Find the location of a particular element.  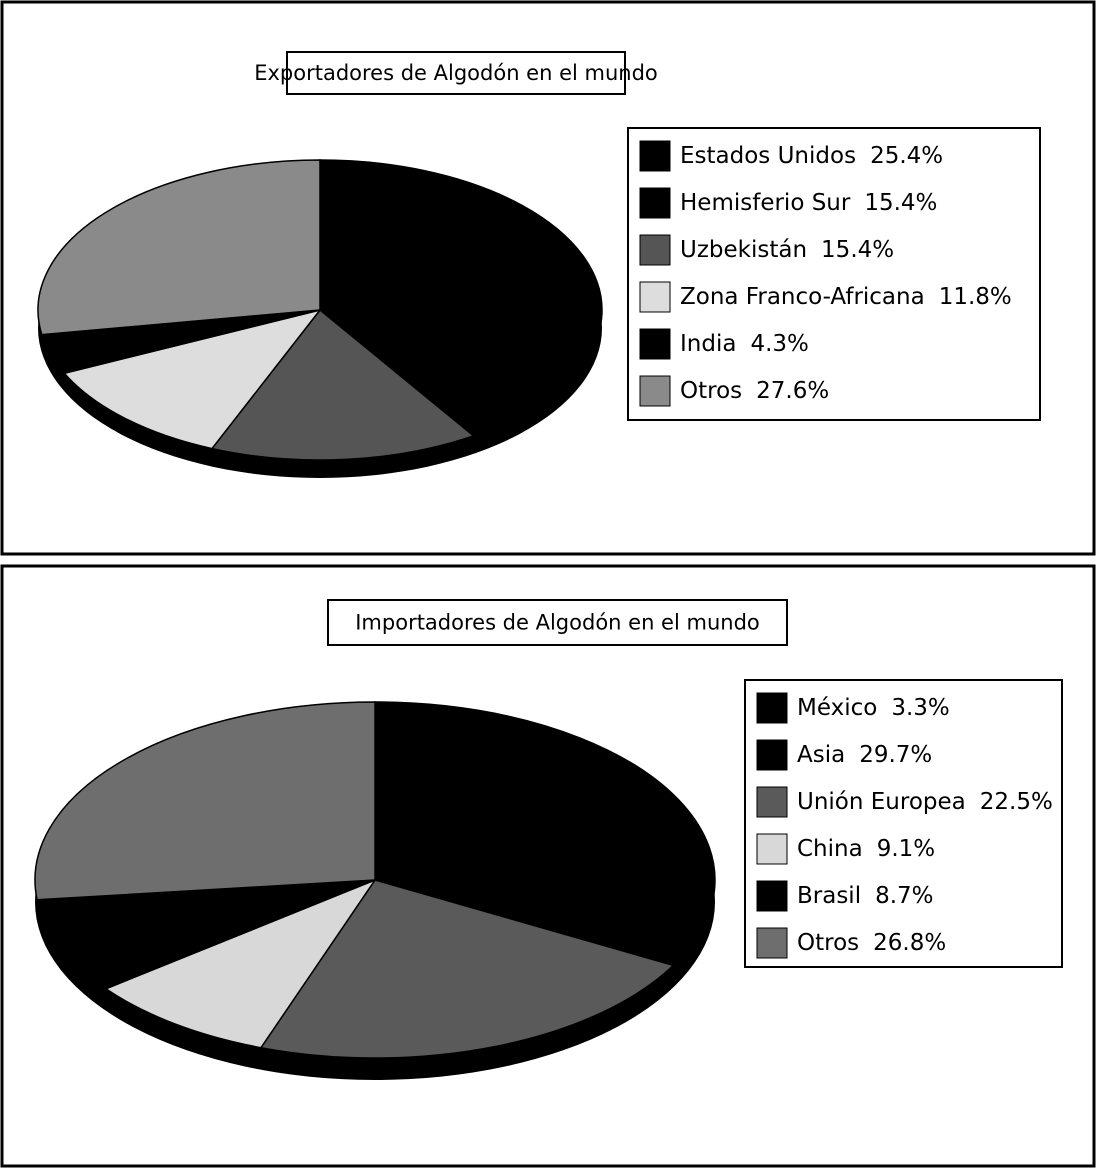

legend-entry: Otros 27.6% is located at coordinates (754, 391).